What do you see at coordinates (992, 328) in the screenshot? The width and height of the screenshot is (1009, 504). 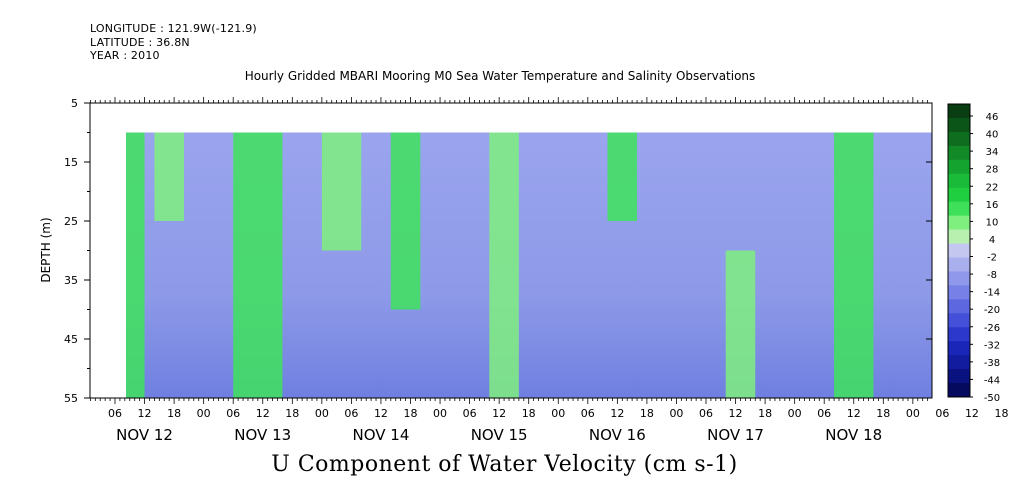 I see `colorbar-label: -26` at bounding box center [992, 328].